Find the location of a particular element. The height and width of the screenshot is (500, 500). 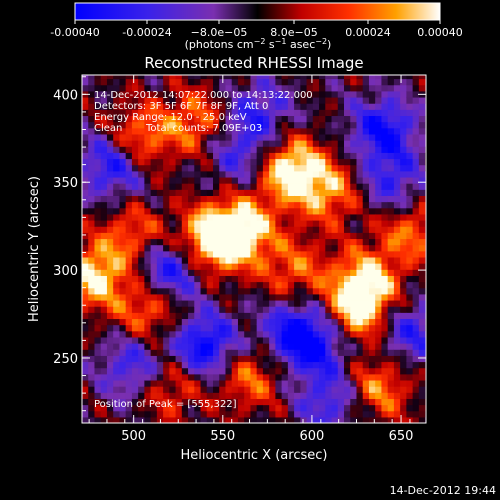

x-tick-label: 550 is located at coordinates (222, 436).